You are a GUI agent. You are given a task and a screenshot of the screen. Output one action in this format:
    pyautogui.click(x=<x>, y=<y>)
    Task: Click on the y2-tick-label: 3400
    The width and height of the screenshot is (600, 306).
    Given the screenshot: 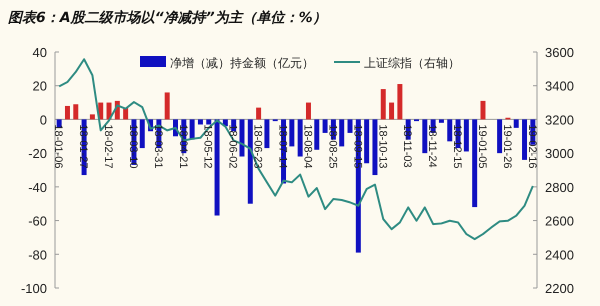 What is the action you would take?
    pyautogui.click(x=559, y=86)
    